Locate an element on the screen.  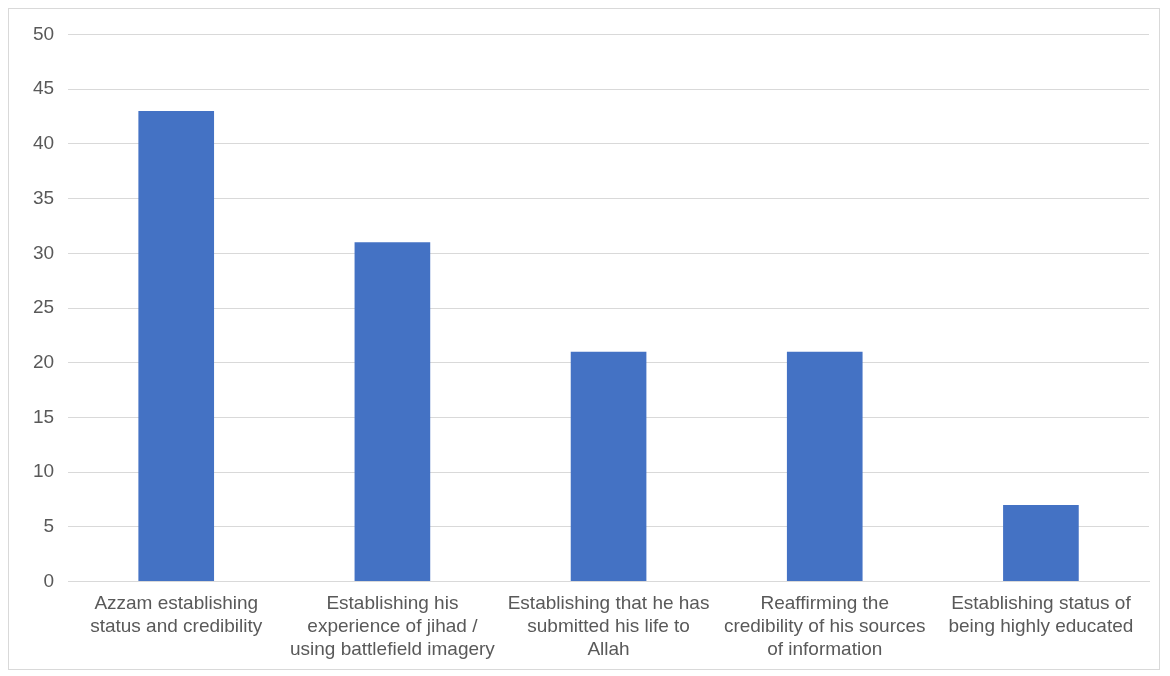
y-tick-label: 45 is located at coordinates (43, 88).